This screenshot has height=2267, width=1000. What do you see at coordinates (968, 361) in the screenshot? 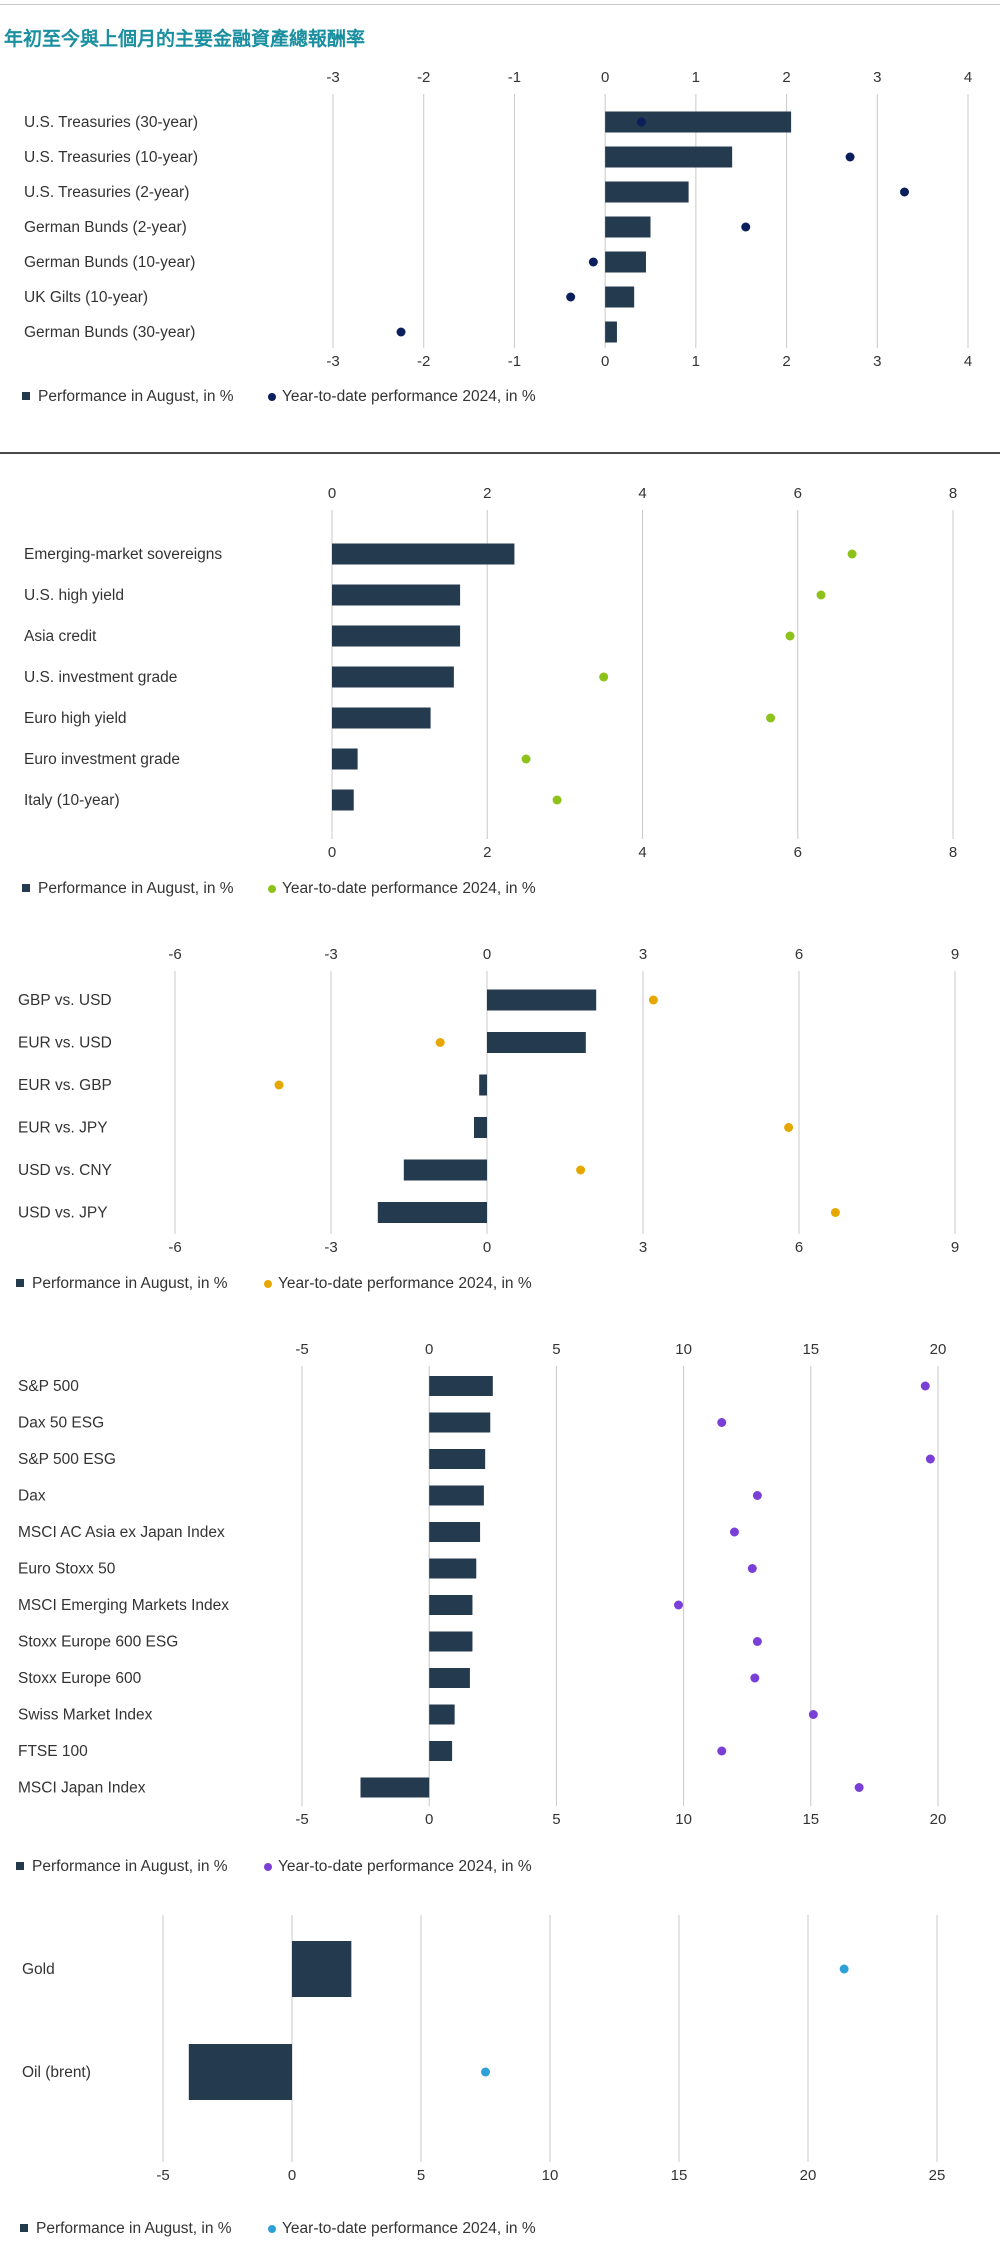
I see `tick-label-bottom: 4` at bounding box center [968, 361].